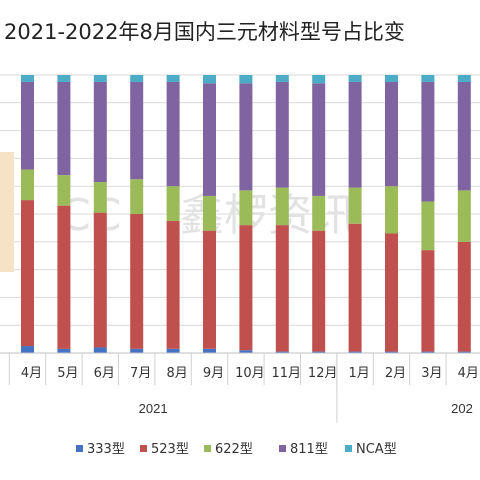 This screenshot has height=480, width=480. I want to click on legend-label: 622型, so click(234, 449).